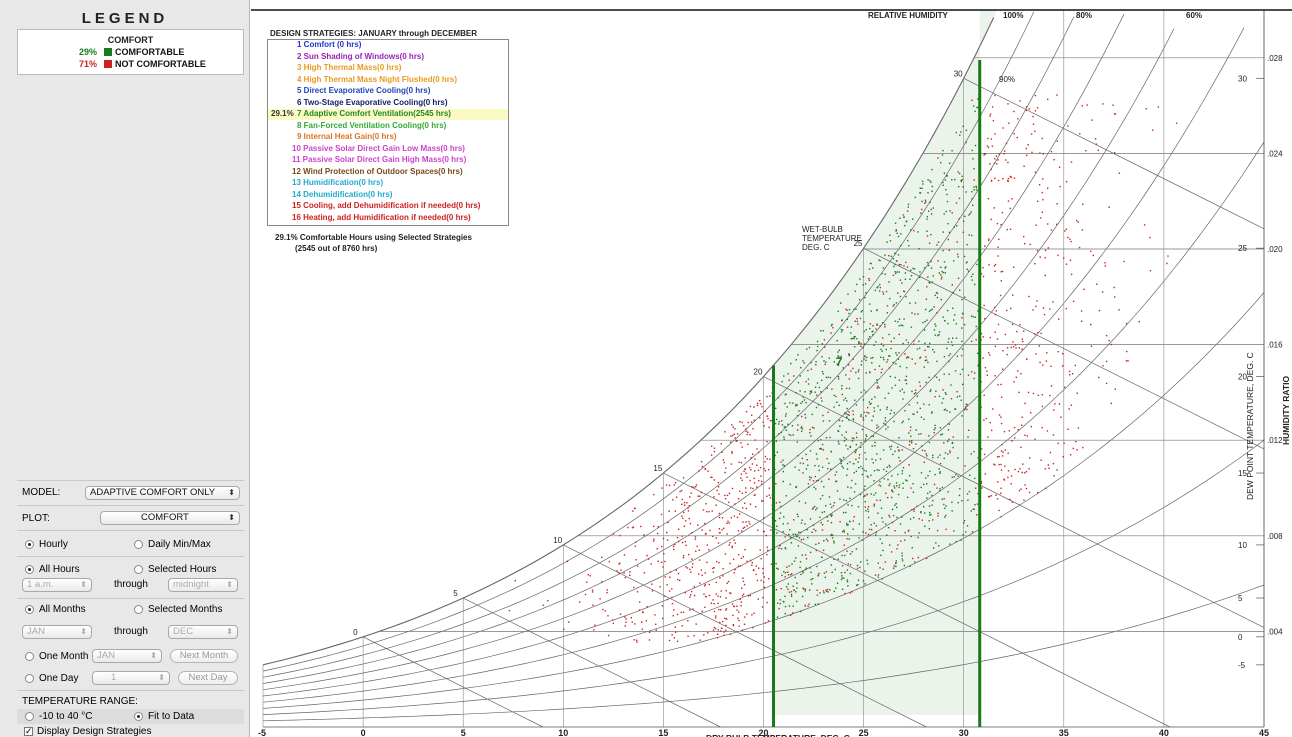  I want to click on one-month-radio, so click(29, 656).